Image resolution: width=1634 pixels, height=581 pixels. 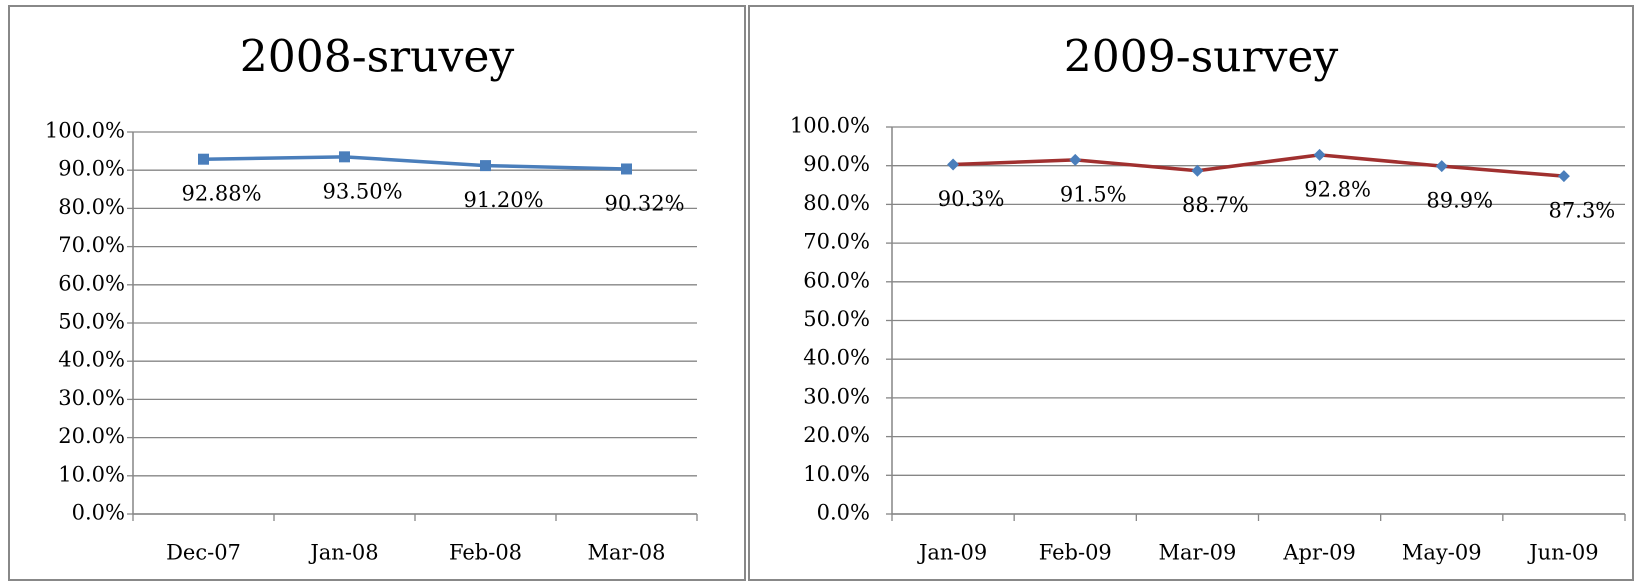 I want to click on chart-title: 2009-survey, so click(x=1201, y=57).